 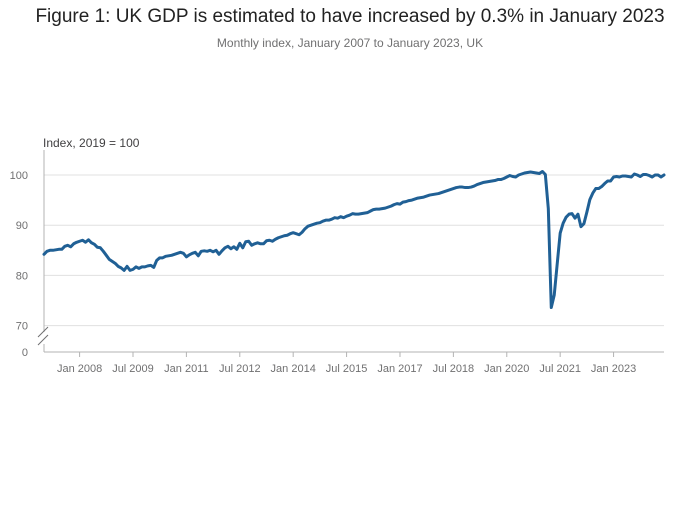 What do you see at coordinates (25, 353) in the screenshot?
I see `y-tick-label: 0` at bounding box center [25, 353].